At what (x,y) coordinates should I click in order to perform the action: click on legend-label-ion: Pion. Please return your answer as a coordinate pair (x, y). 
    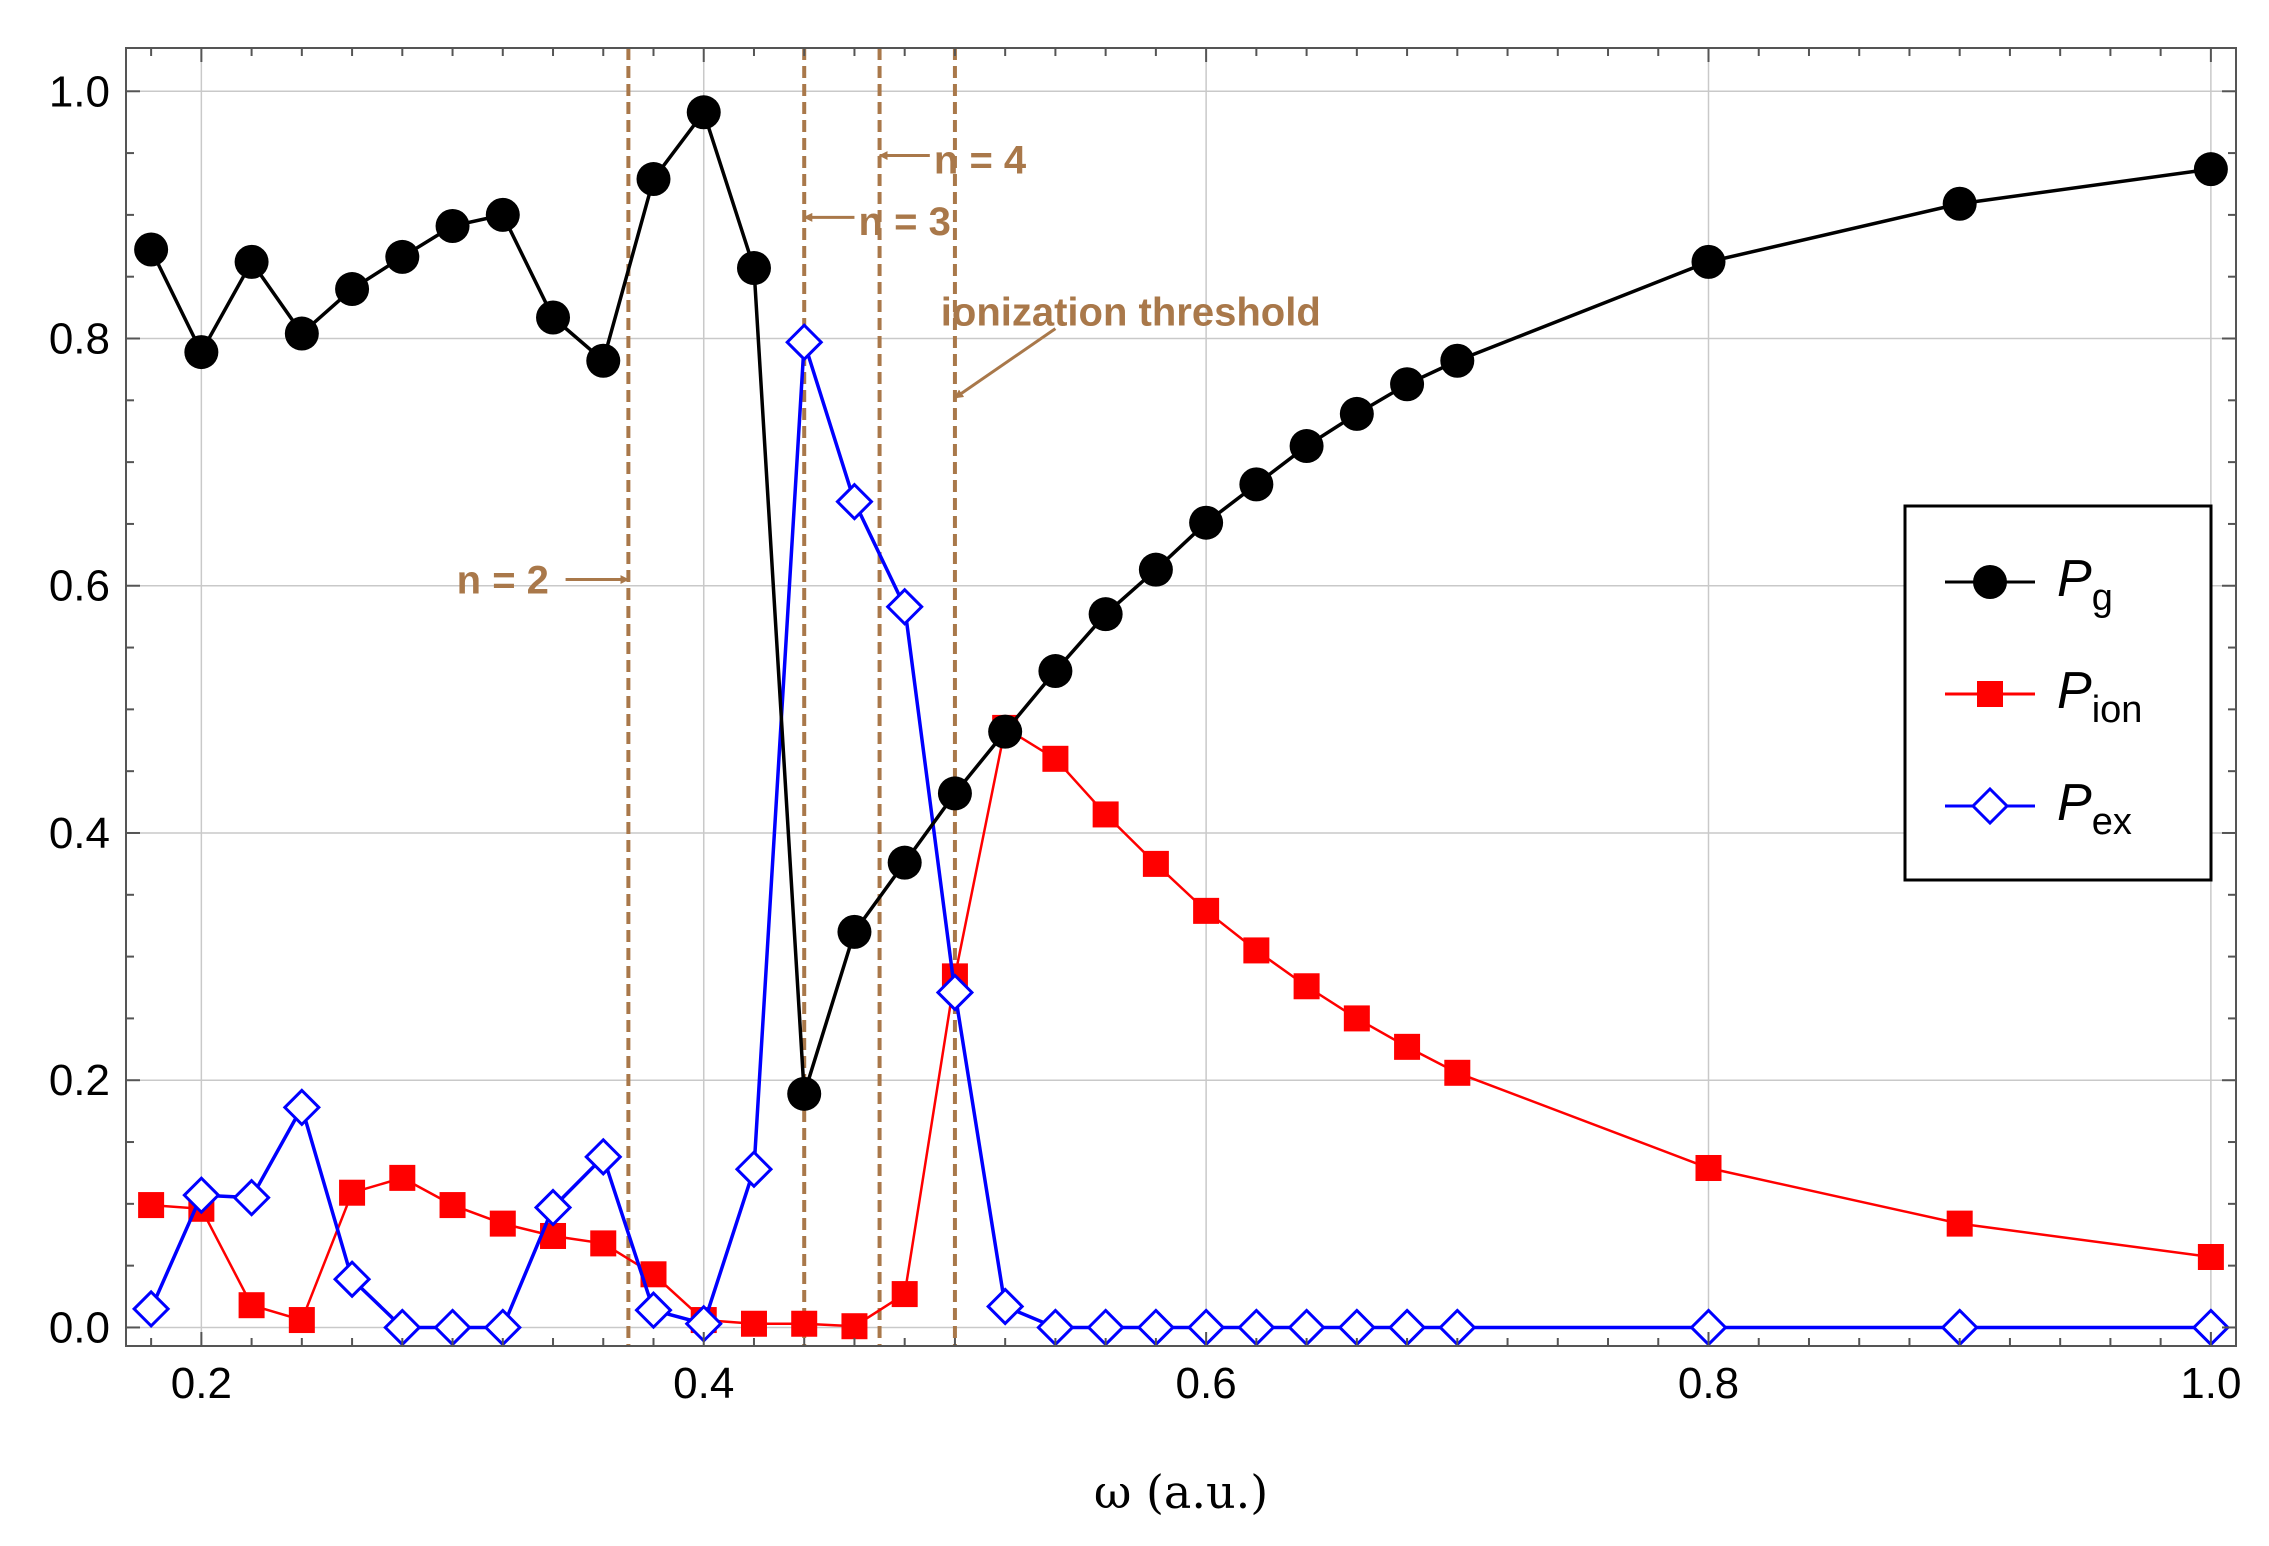
    Looking at the image, I should click on (2099, 696).